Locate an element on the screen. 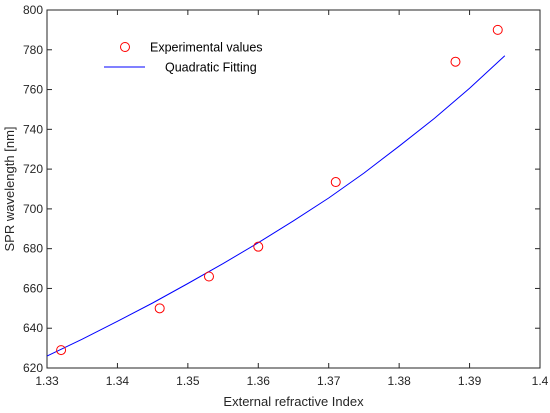 The width and height of the screenshot is (550, 413). y-tick-label: 780 is located at coordinates (33, 50).